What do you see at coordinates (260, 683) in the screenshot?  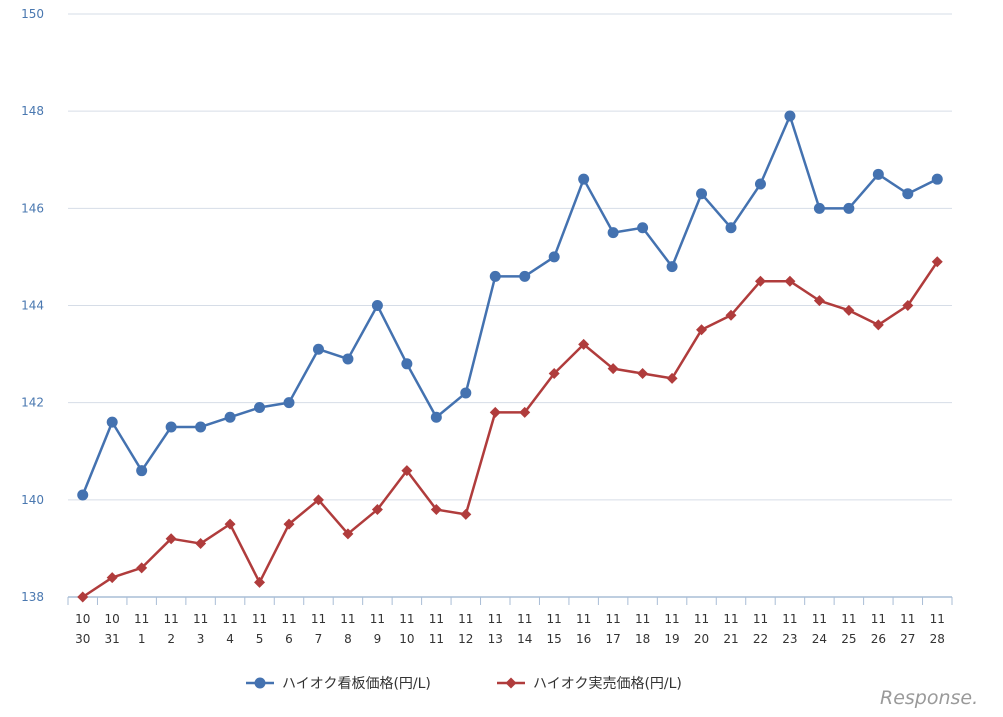 I see `legend-marker` at bounding box center [260, 683].